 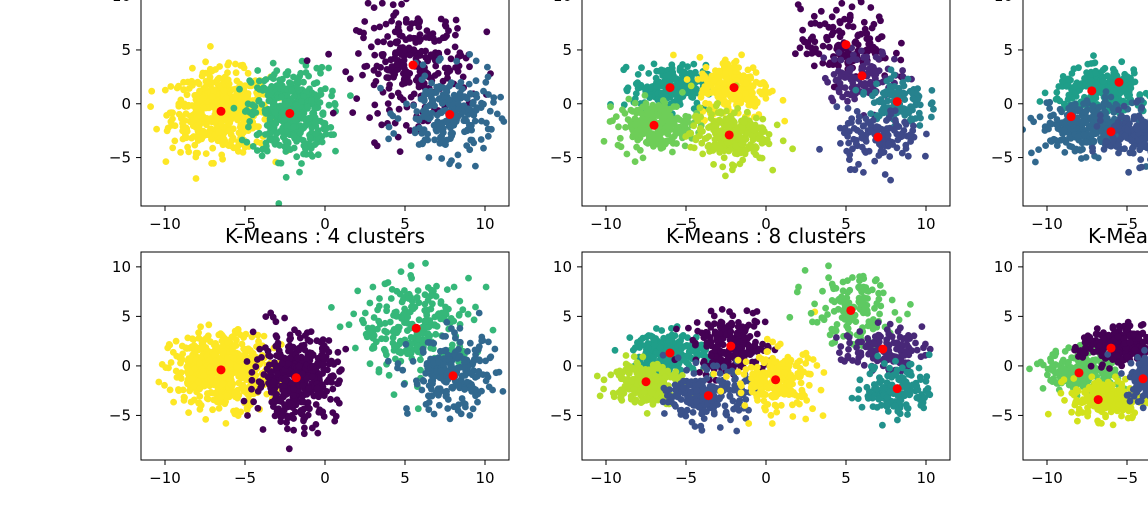 What do you see at coordinates (1085, 103) in the screenshot?
I see `axes-frame` at bounding box center [1085, 103].